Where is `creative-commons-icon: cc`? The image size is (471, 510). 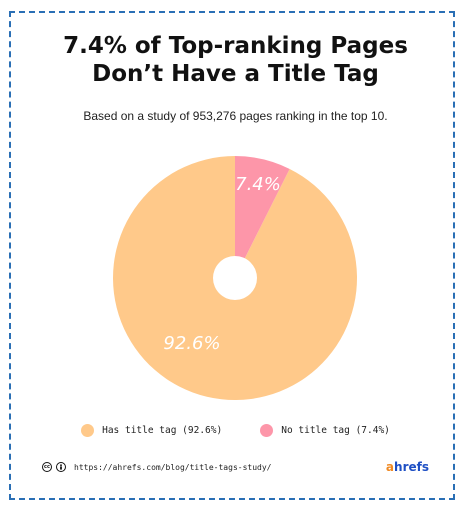
creative-commons-icon: cc is located at coordinates (47, 467).